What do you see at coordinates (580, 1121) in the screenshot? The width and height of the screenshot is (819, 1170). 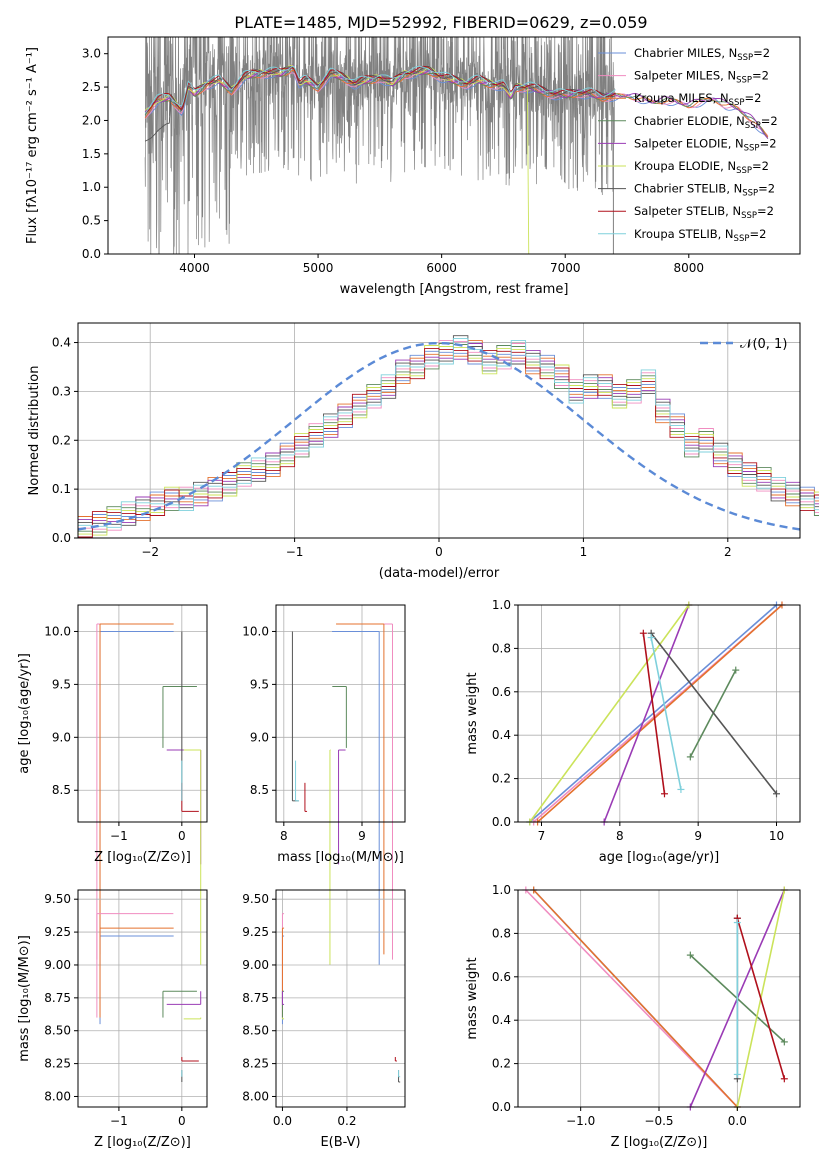 I see `x-tick-label: −1.0` at bounding box center [580, 1121].